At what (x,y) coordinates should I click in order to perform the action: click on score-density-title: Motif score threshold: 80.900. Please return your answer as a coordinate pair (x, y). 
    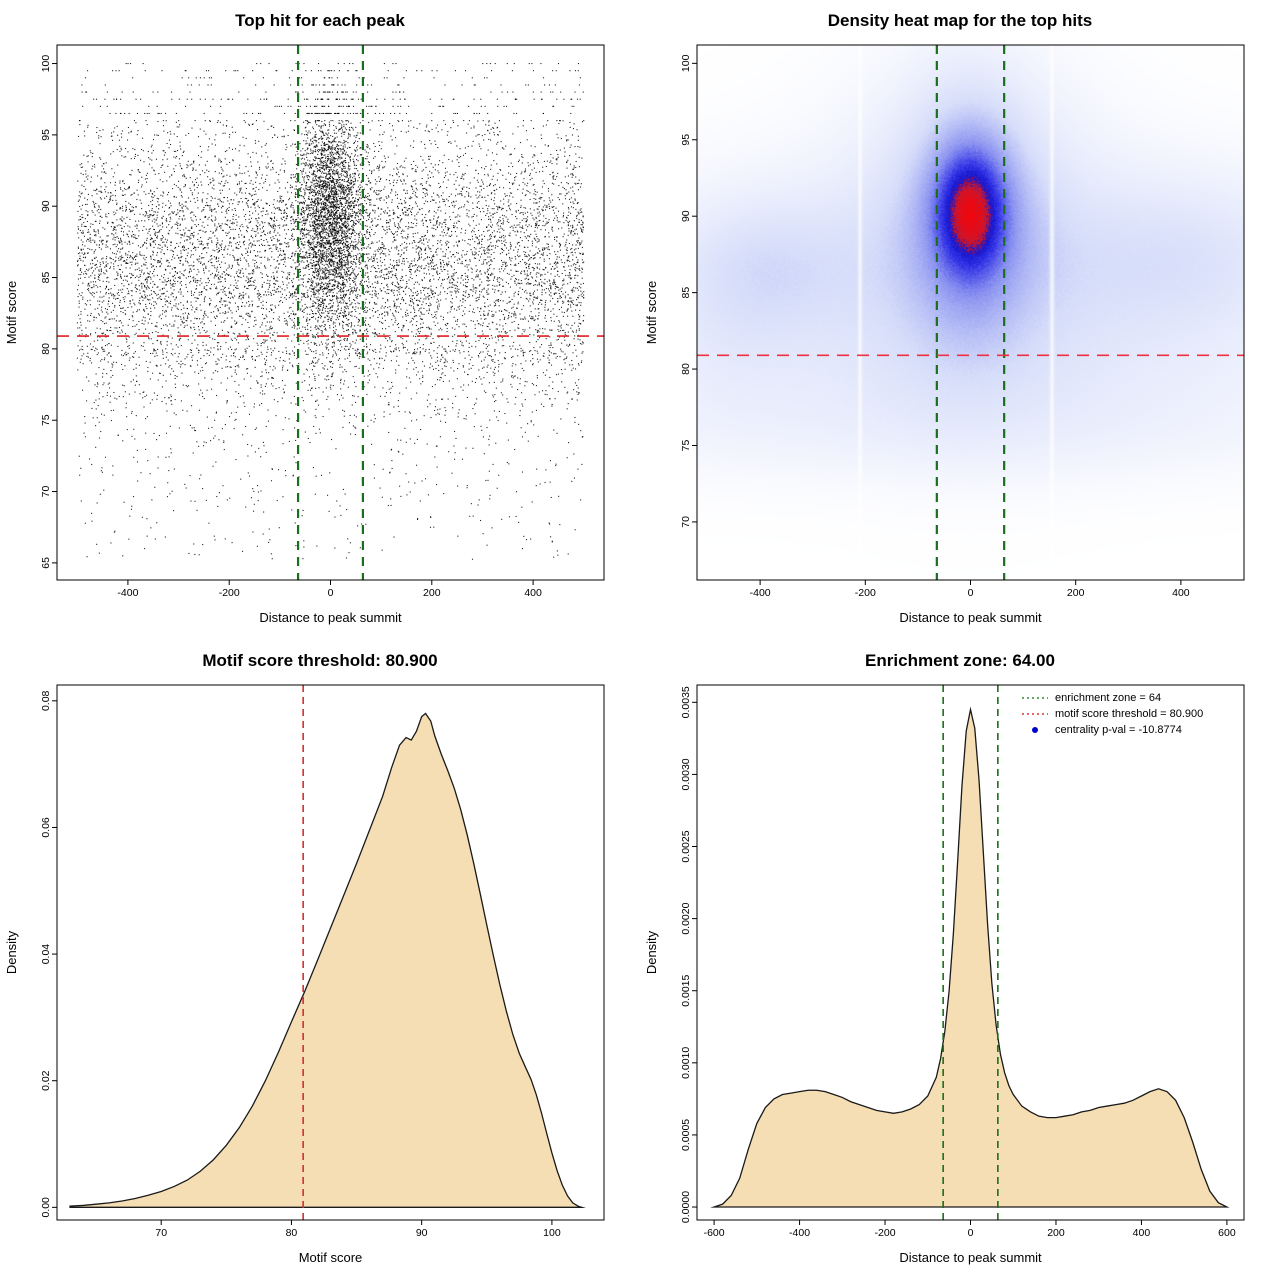
    Looking at the image, I should click on (320, 660).